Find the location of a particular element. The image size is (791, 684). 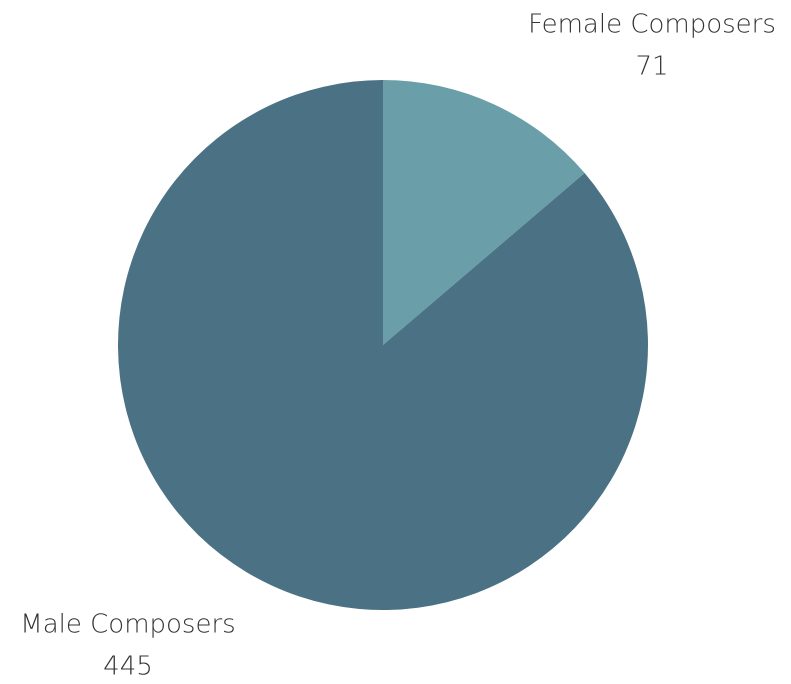

slice-label: Female Composers is located at coordinates (652, 25).